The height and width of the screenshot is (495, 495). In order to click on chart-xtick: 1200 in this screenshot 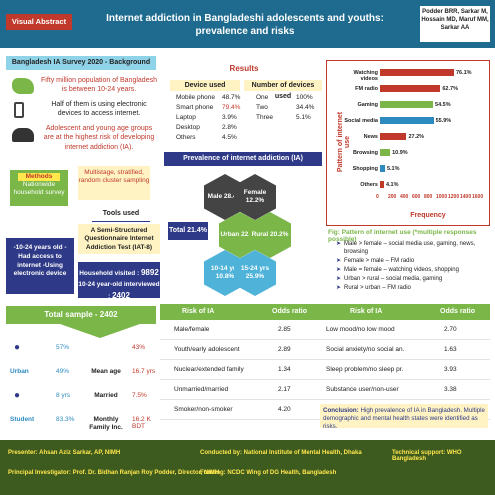, I will do `click(454, 197)`.